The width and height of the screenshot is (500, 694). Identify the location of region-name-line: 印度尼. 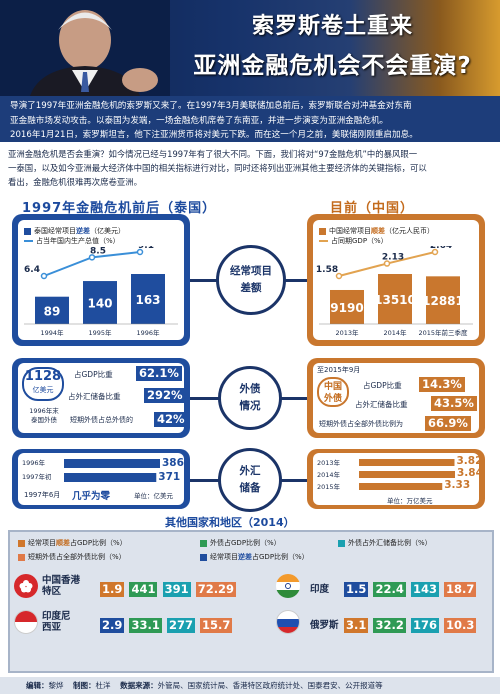
(56, 616).